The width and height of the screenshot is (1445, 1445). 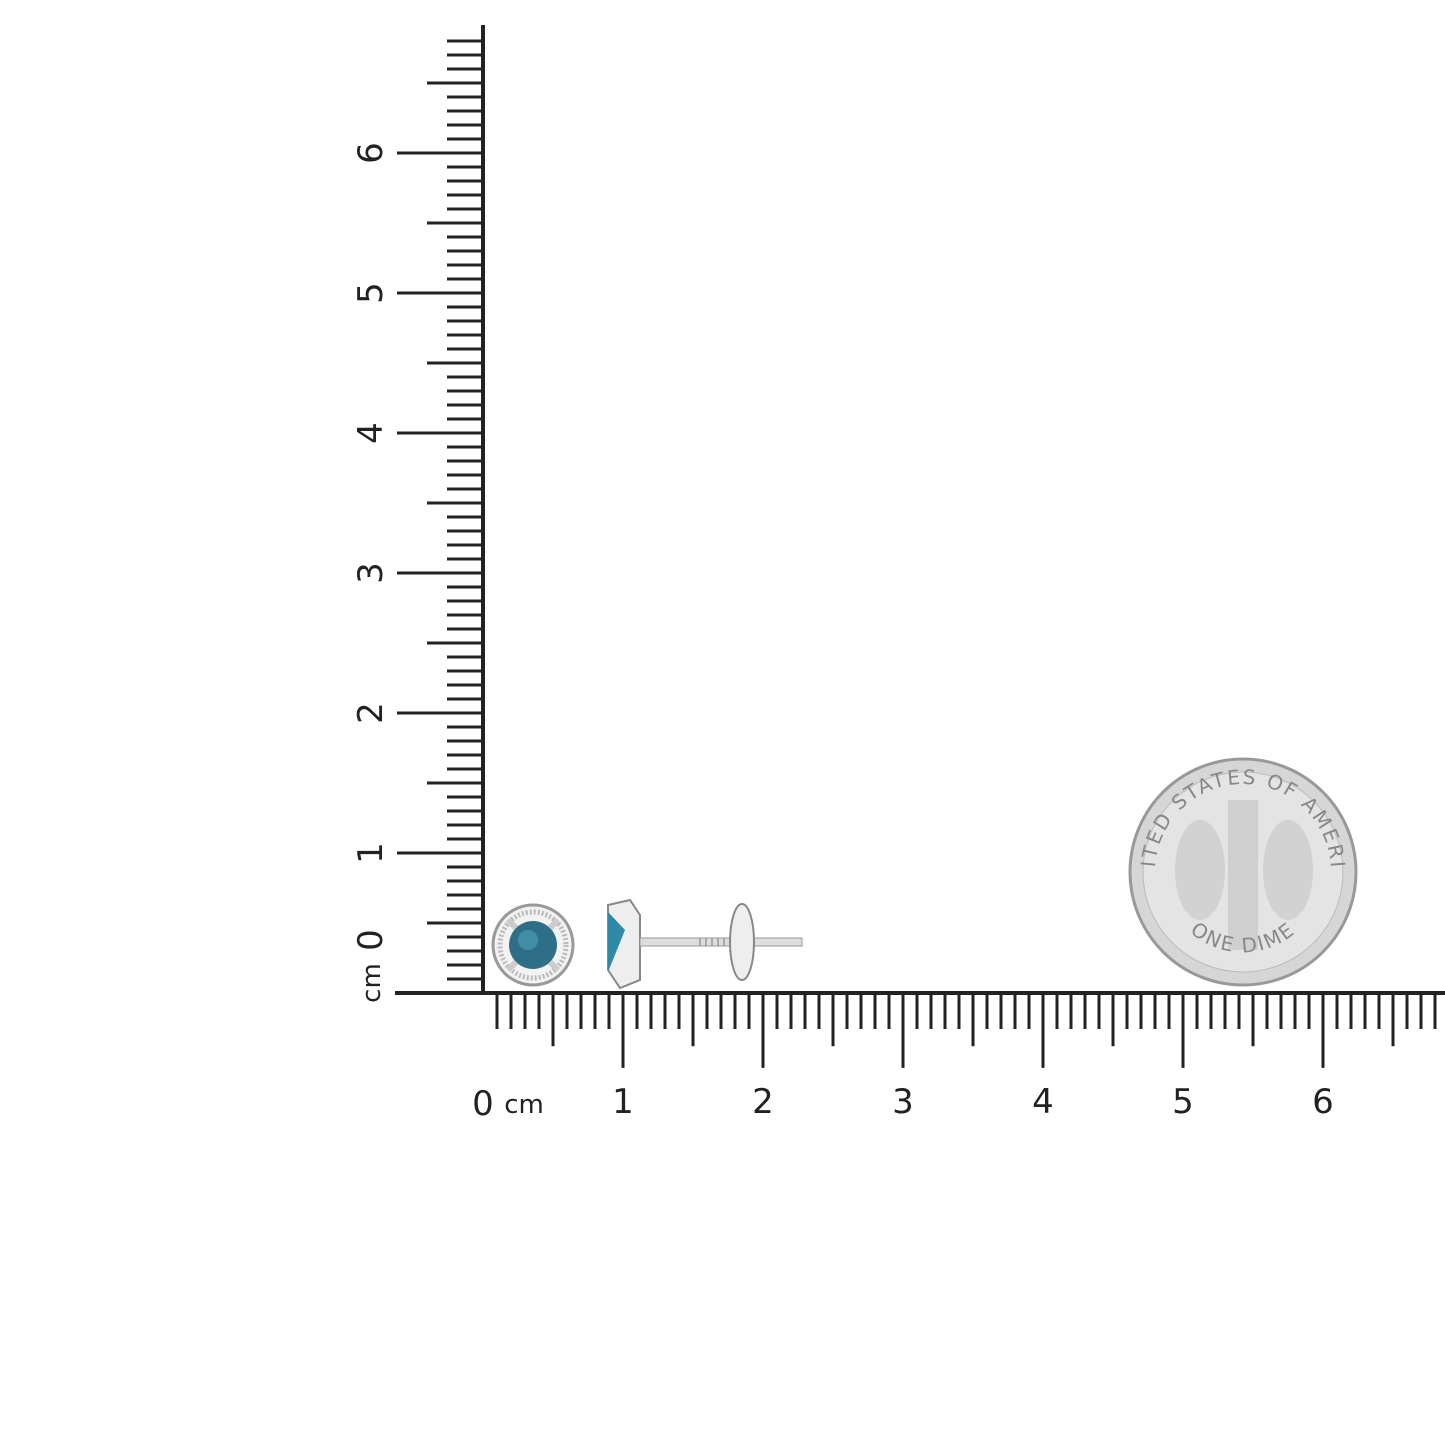 I want to click on v-label: 4, so click(x=371, y=433).